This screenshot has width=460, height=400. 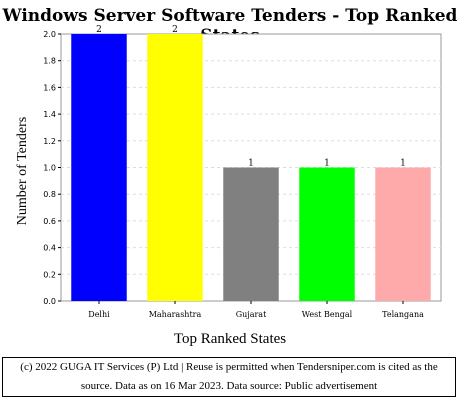 I want to click on y-tick-label: 2.0, so click(x=49, y=34).